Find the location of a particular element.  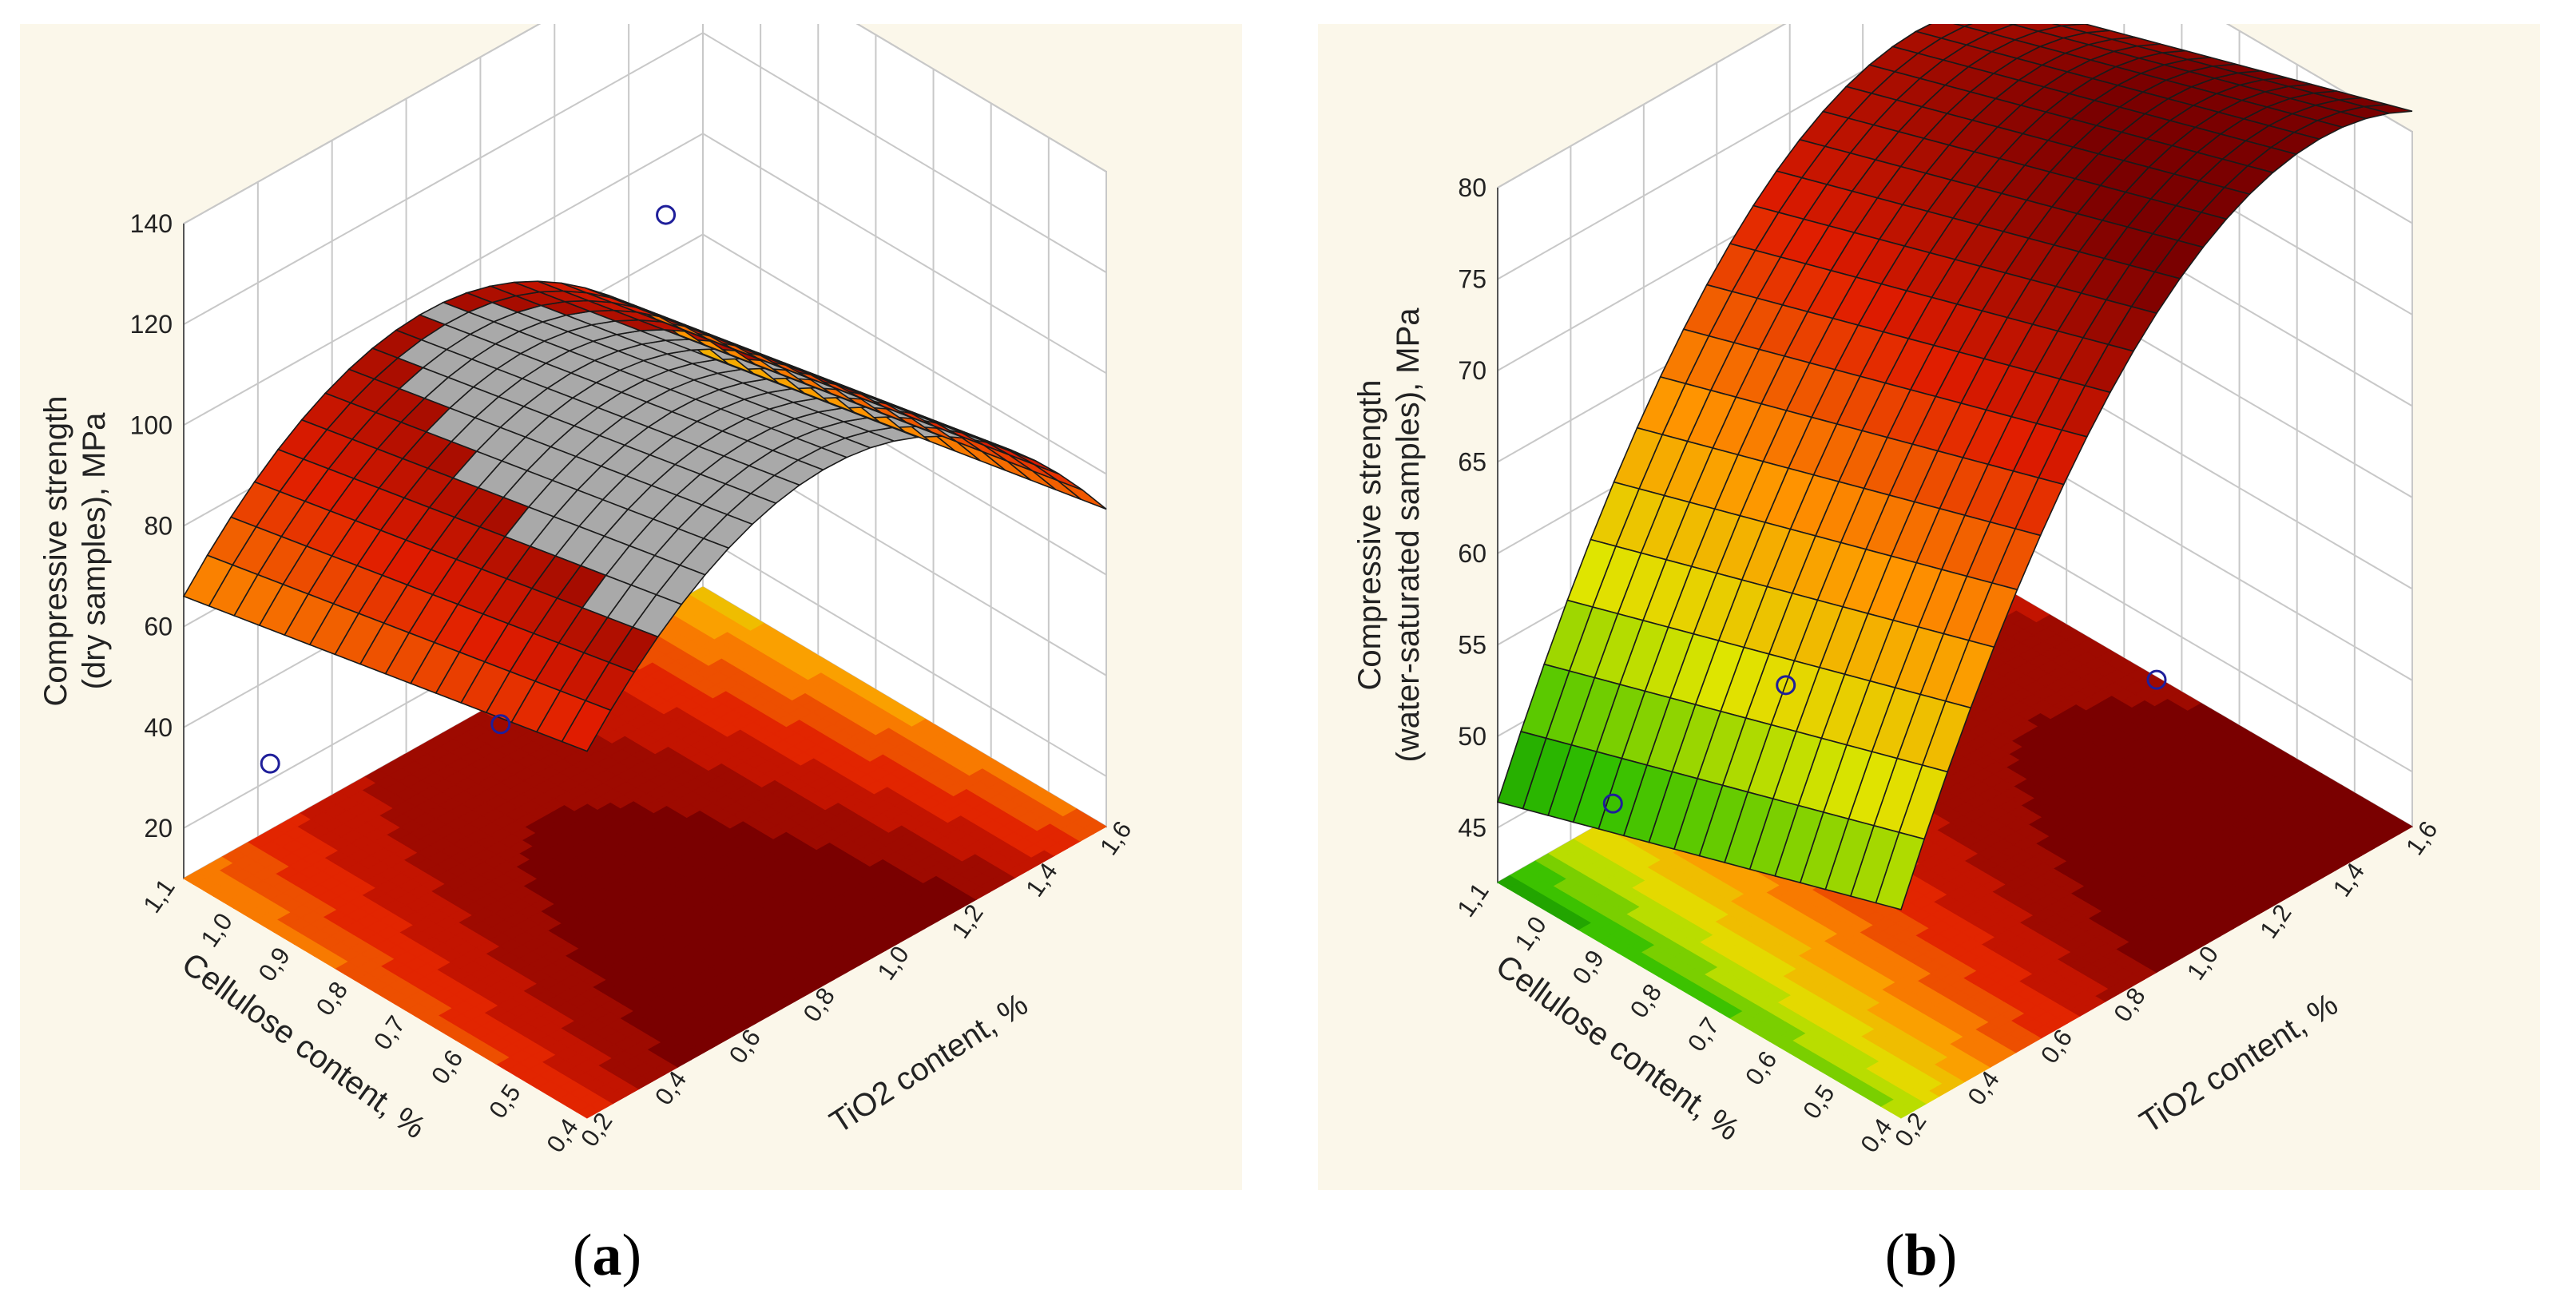

panel-caption-a: (a) is located at coordinates (607, 1255).